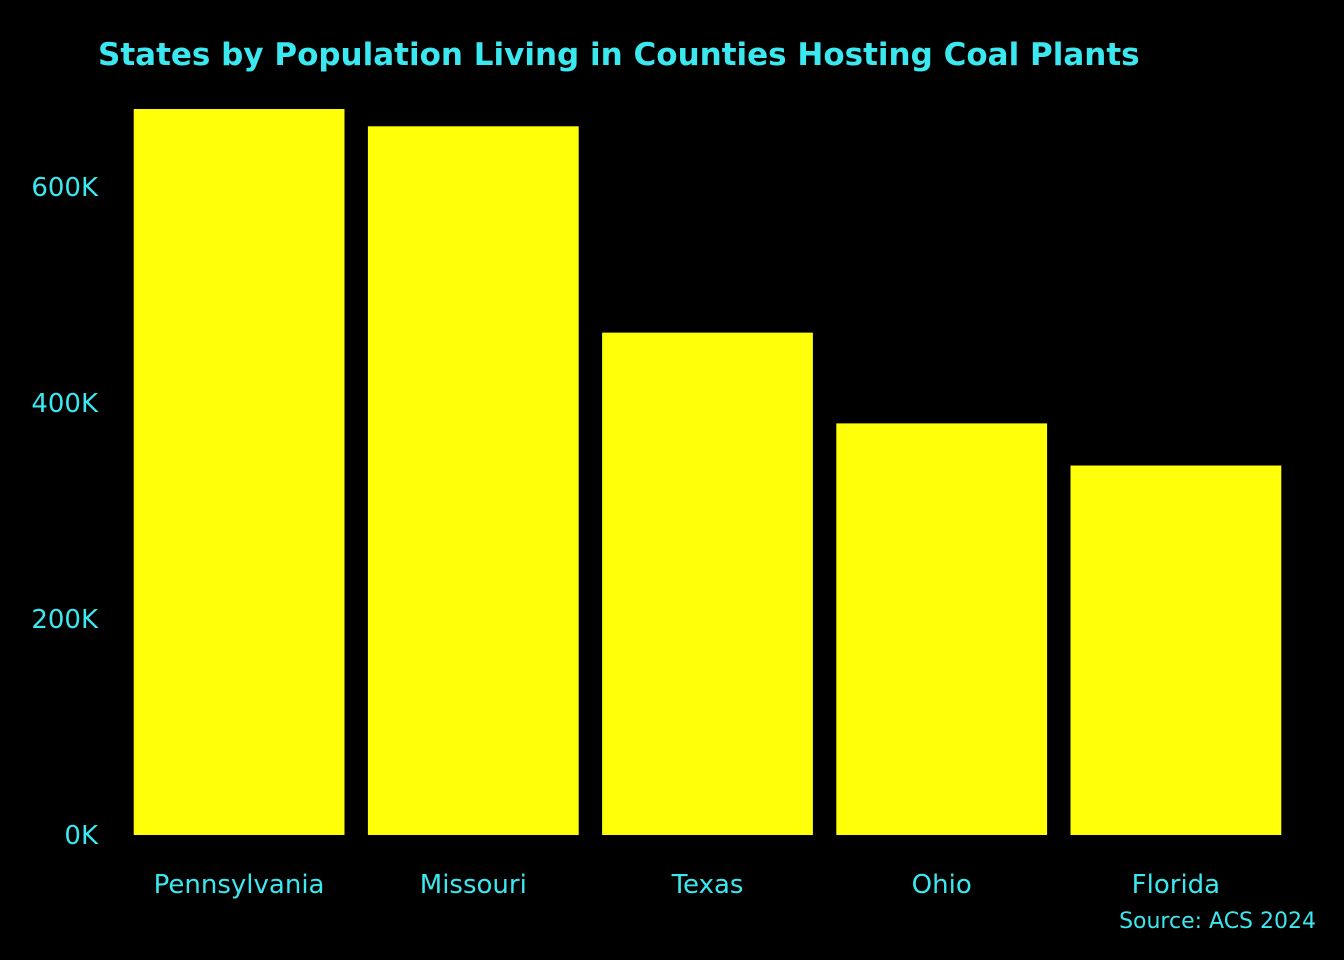  What do you see at coordinates (707, 583) in the screenshot?
I see `bar-texas` at bounding box center [707, 583].